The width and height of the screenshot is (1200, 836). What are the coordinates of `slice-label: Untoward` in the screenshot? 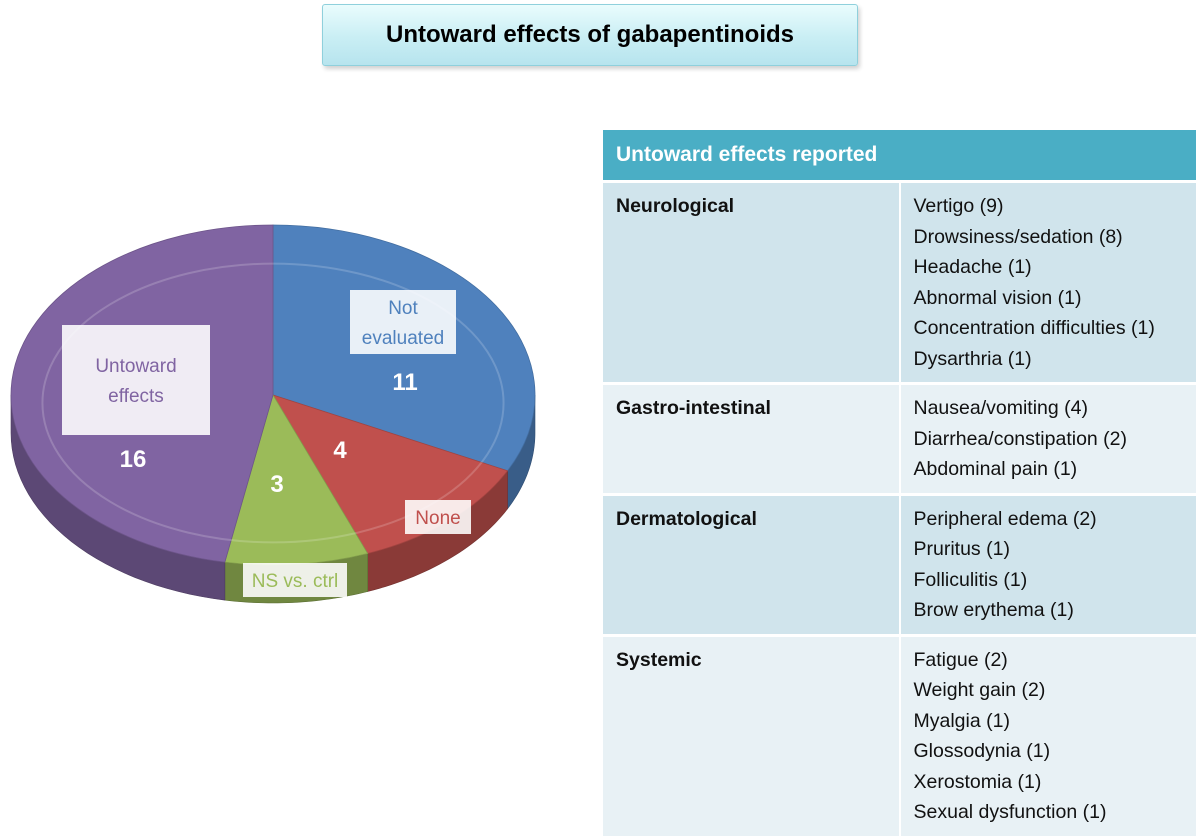 It's located at (135, 366).